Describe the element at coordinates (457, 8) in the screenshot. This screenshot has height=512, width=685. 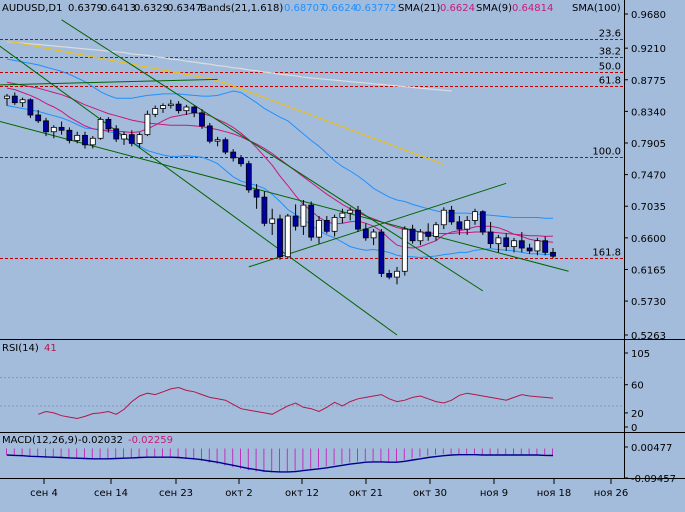
I see `sma21-value: 0.6624` at that location.